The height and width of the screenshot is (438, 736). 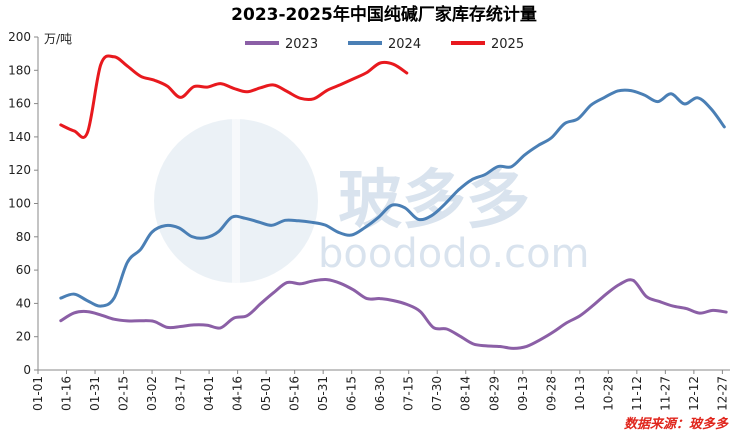 What do you see at coordinates (124, 393) in the screenshot?
I see `x-tick-label: 02-15` at bounding box center [124, 393].